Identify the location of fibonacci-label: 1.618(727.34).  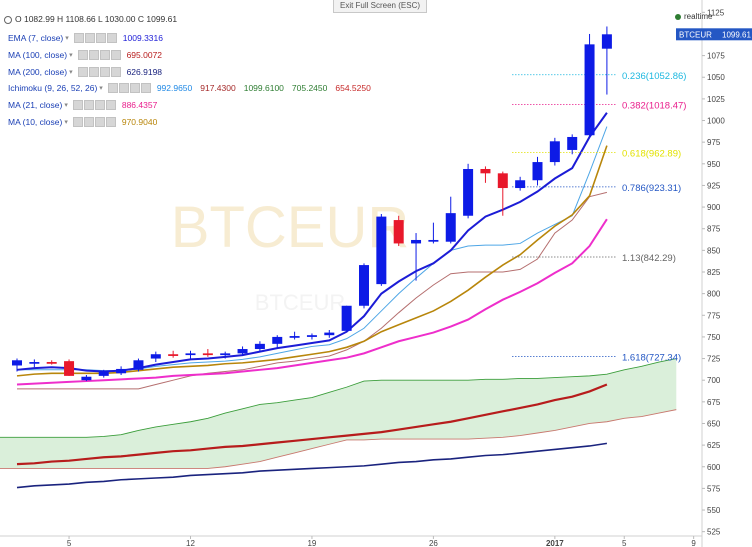
(651, 358).